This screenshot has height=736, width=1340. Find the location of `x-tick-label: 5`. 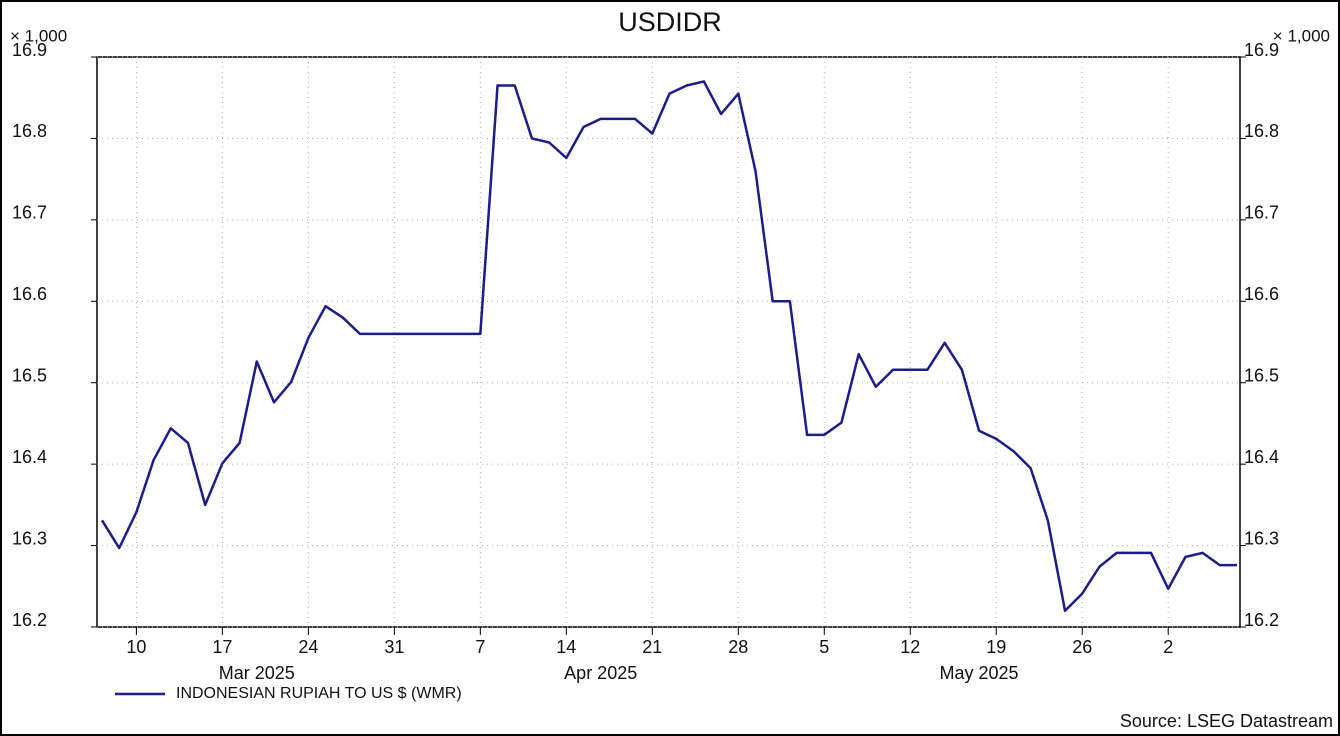

x-tick-label: 5 is located at coordinates (824, 647).